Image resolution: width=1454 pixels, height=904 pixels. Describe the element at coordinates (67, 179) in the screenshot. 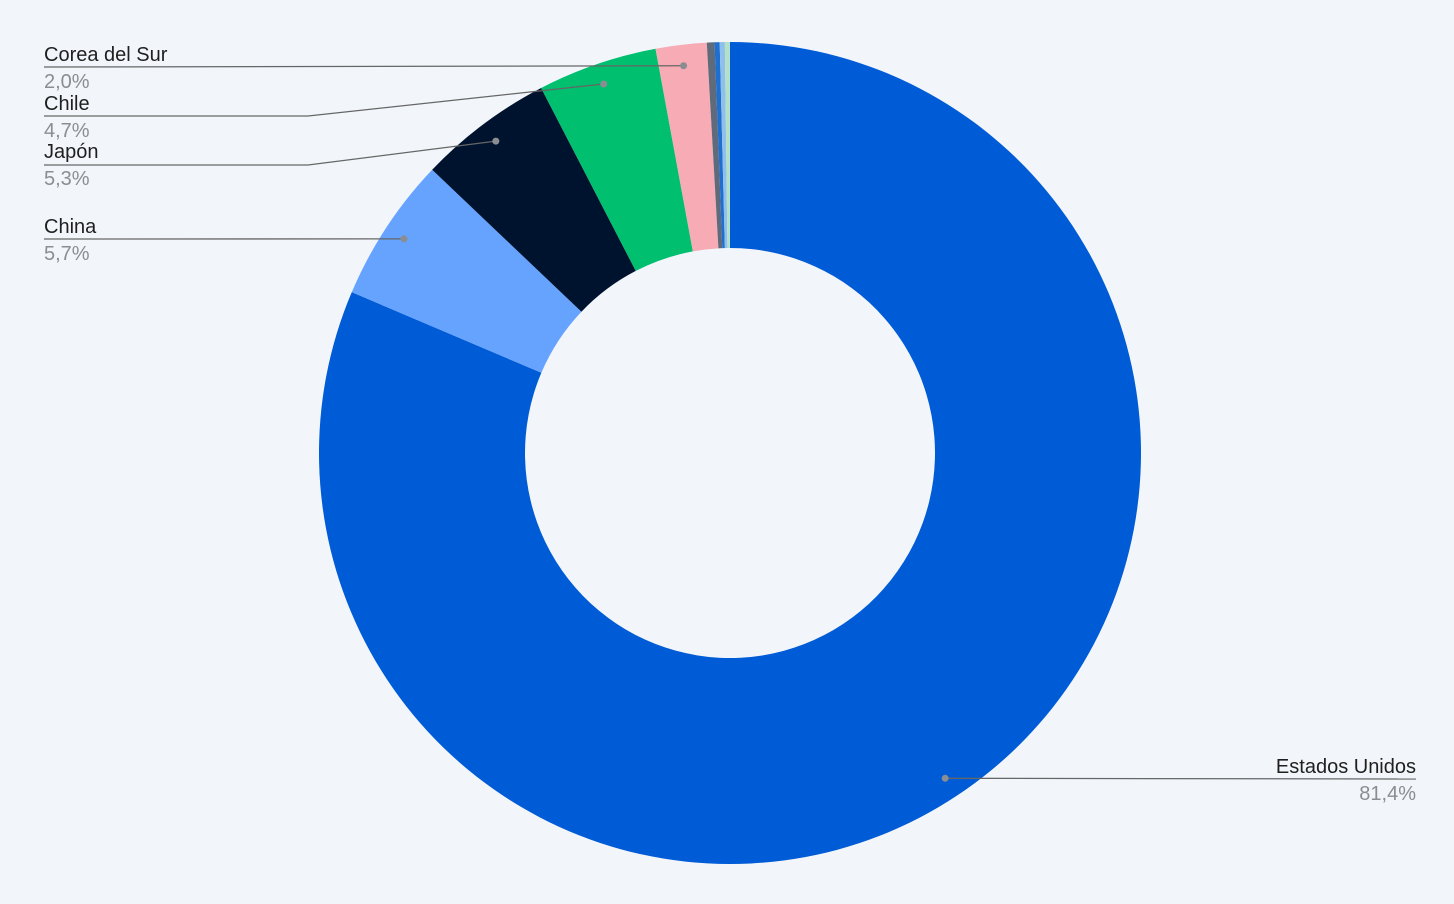

I see `slice-value-label: 5,3%` at that location.